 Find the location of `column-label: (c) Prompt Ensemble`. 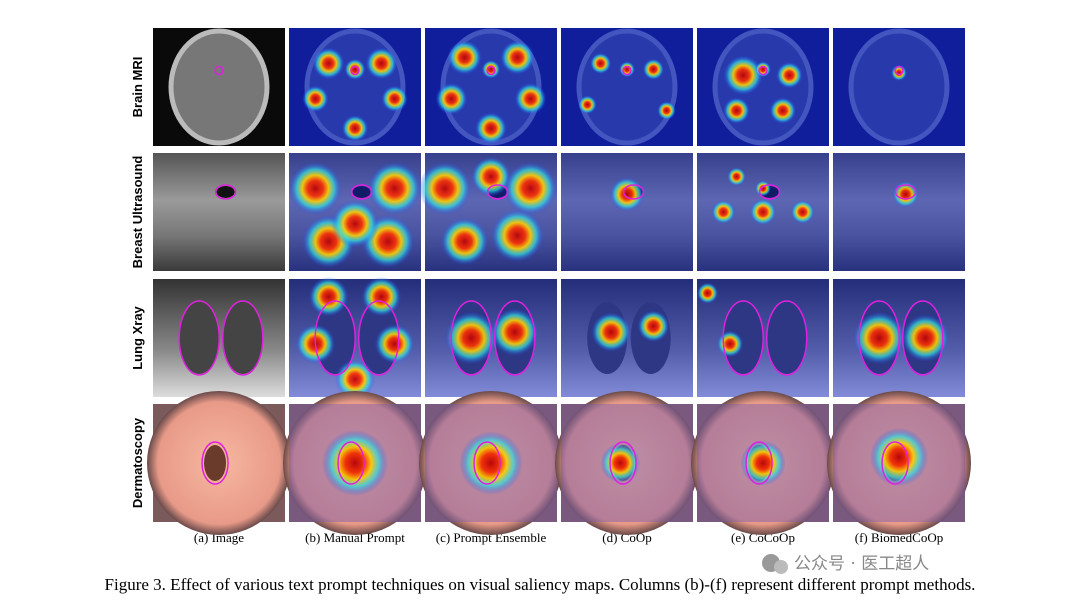

column-label: (c) Prompt Ensemble is located at coordinates (491, 537).